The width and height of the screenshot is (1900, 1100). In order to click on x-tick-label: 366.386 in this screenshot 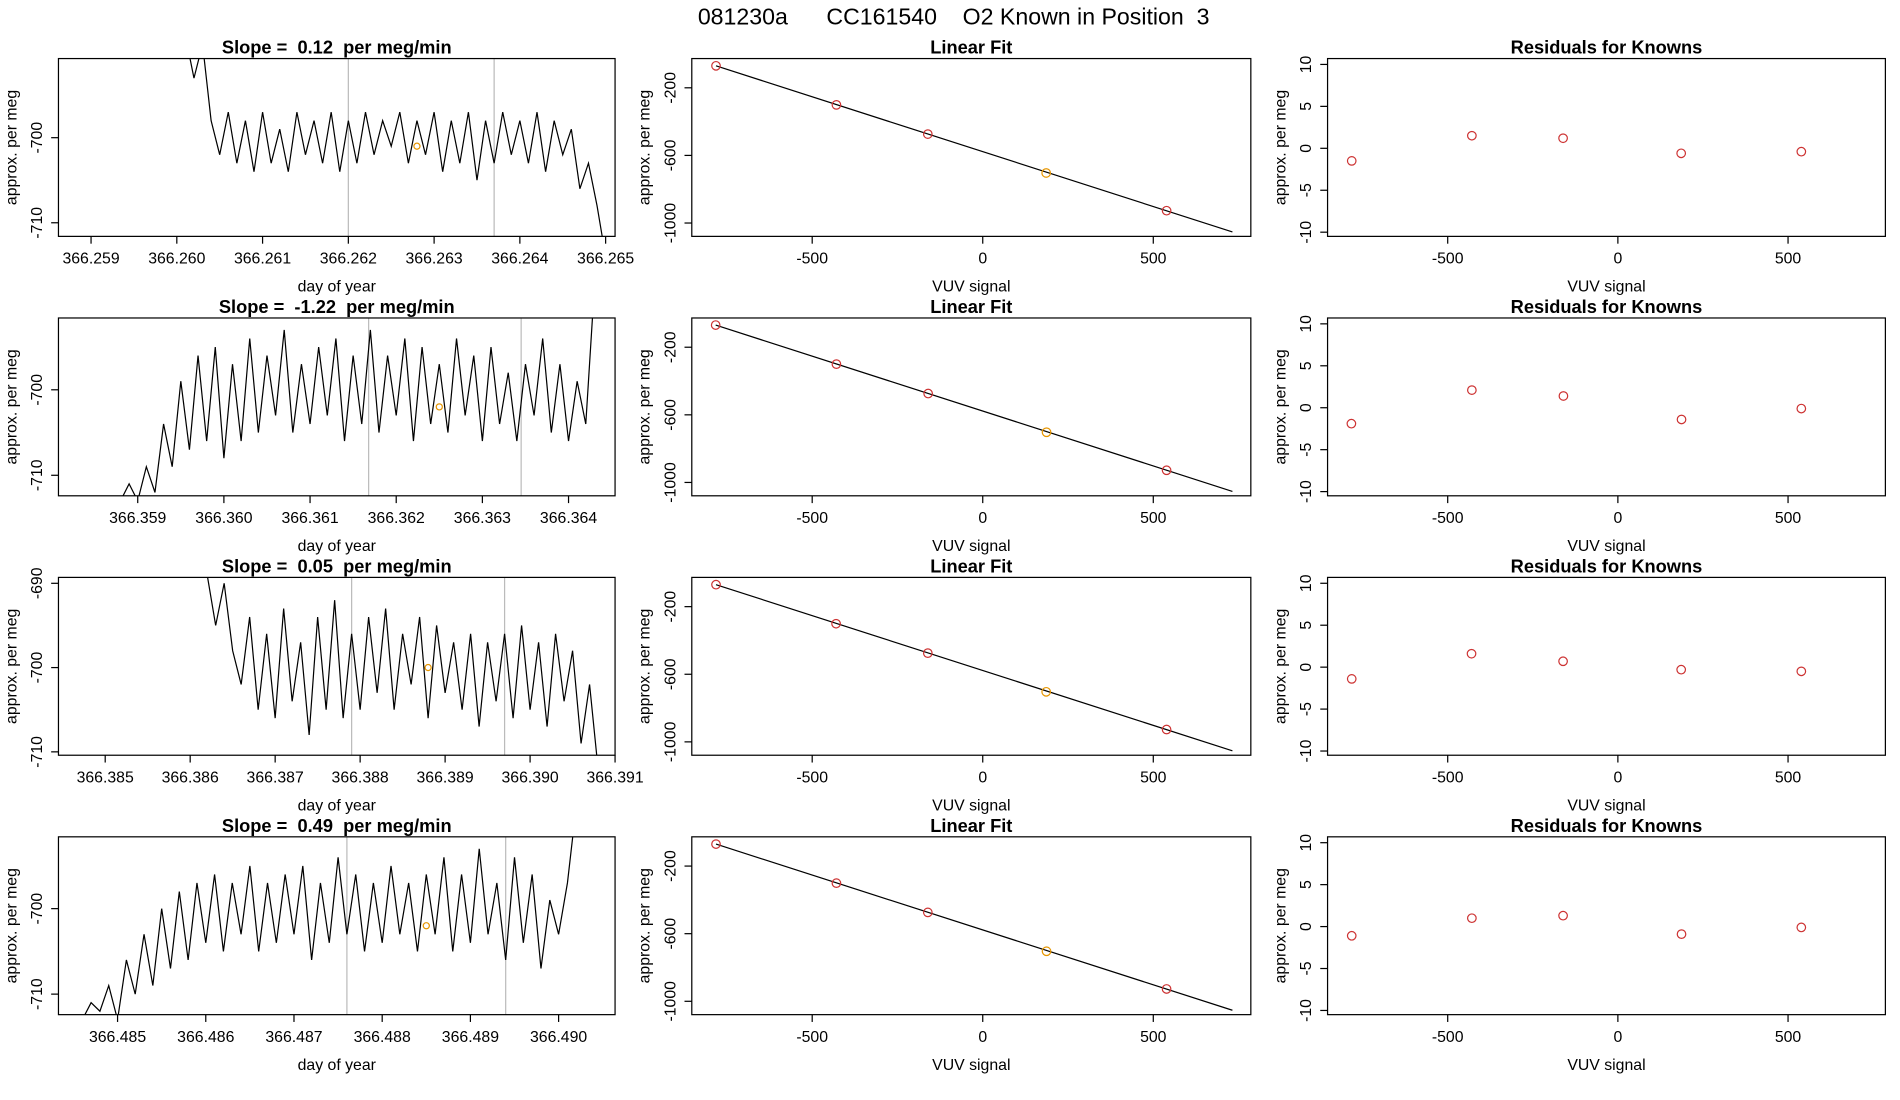, I will do `click(190, 778)`.